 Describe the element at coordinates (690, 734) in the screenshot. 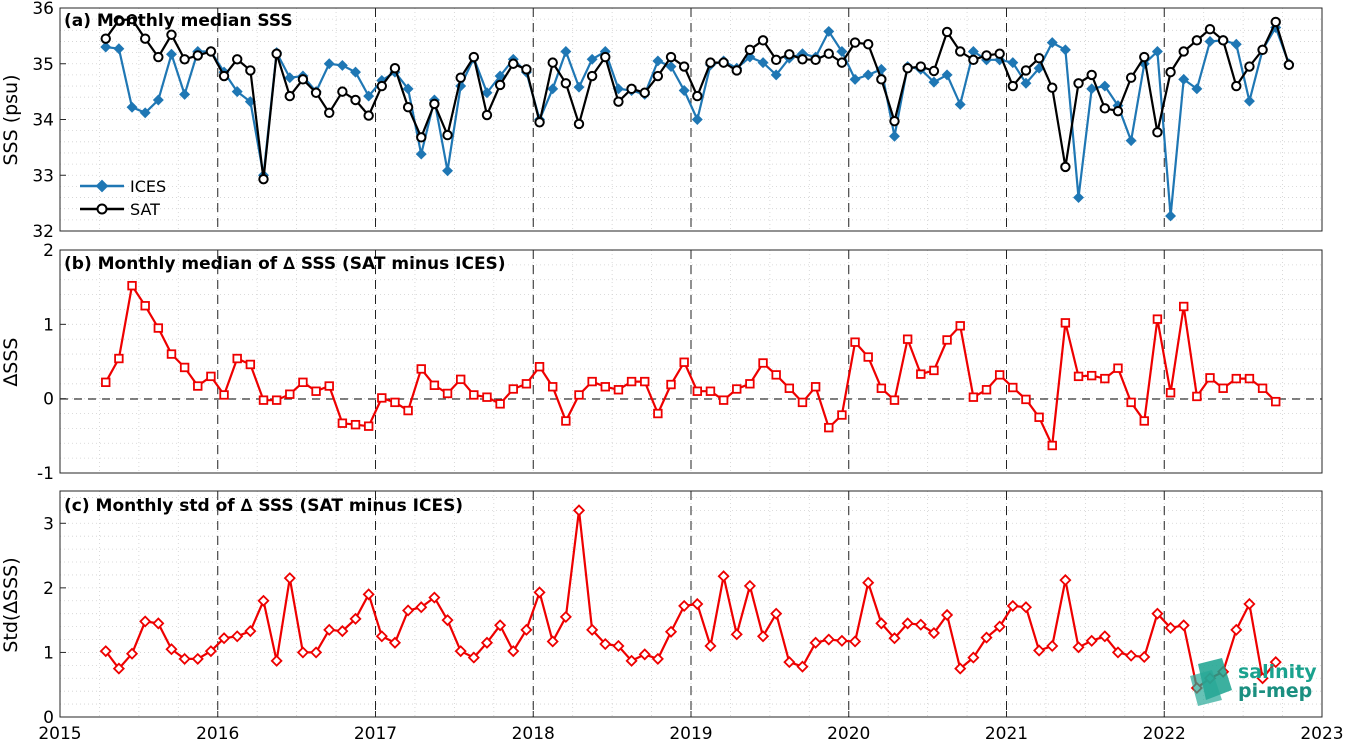

I see `xtick-label: 2019` at that location.